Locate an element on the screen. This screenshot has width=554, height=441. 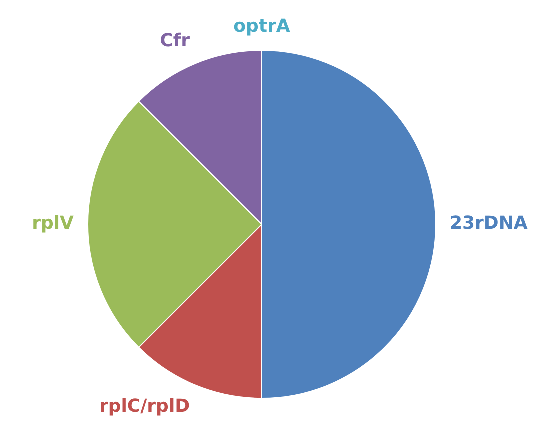
slice-label: rplC/rplD is located at coordinates (144, 406).